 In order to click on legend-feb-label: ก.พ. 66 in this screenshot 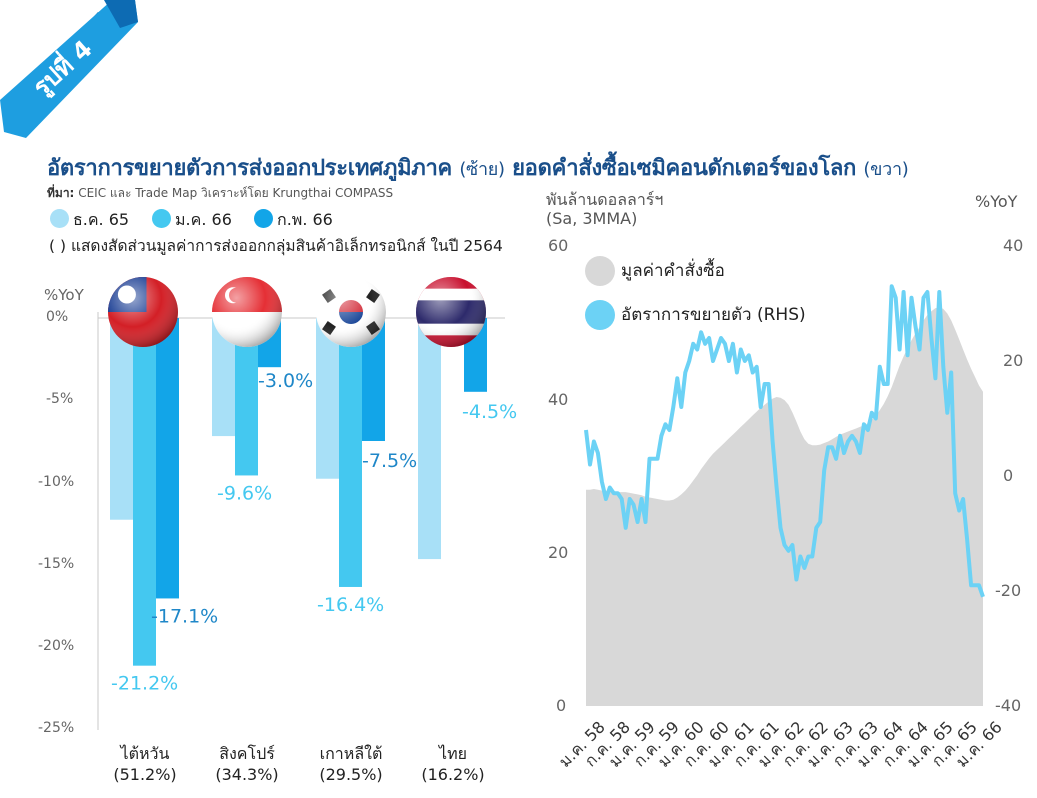, I will do `click(305, 219)`.